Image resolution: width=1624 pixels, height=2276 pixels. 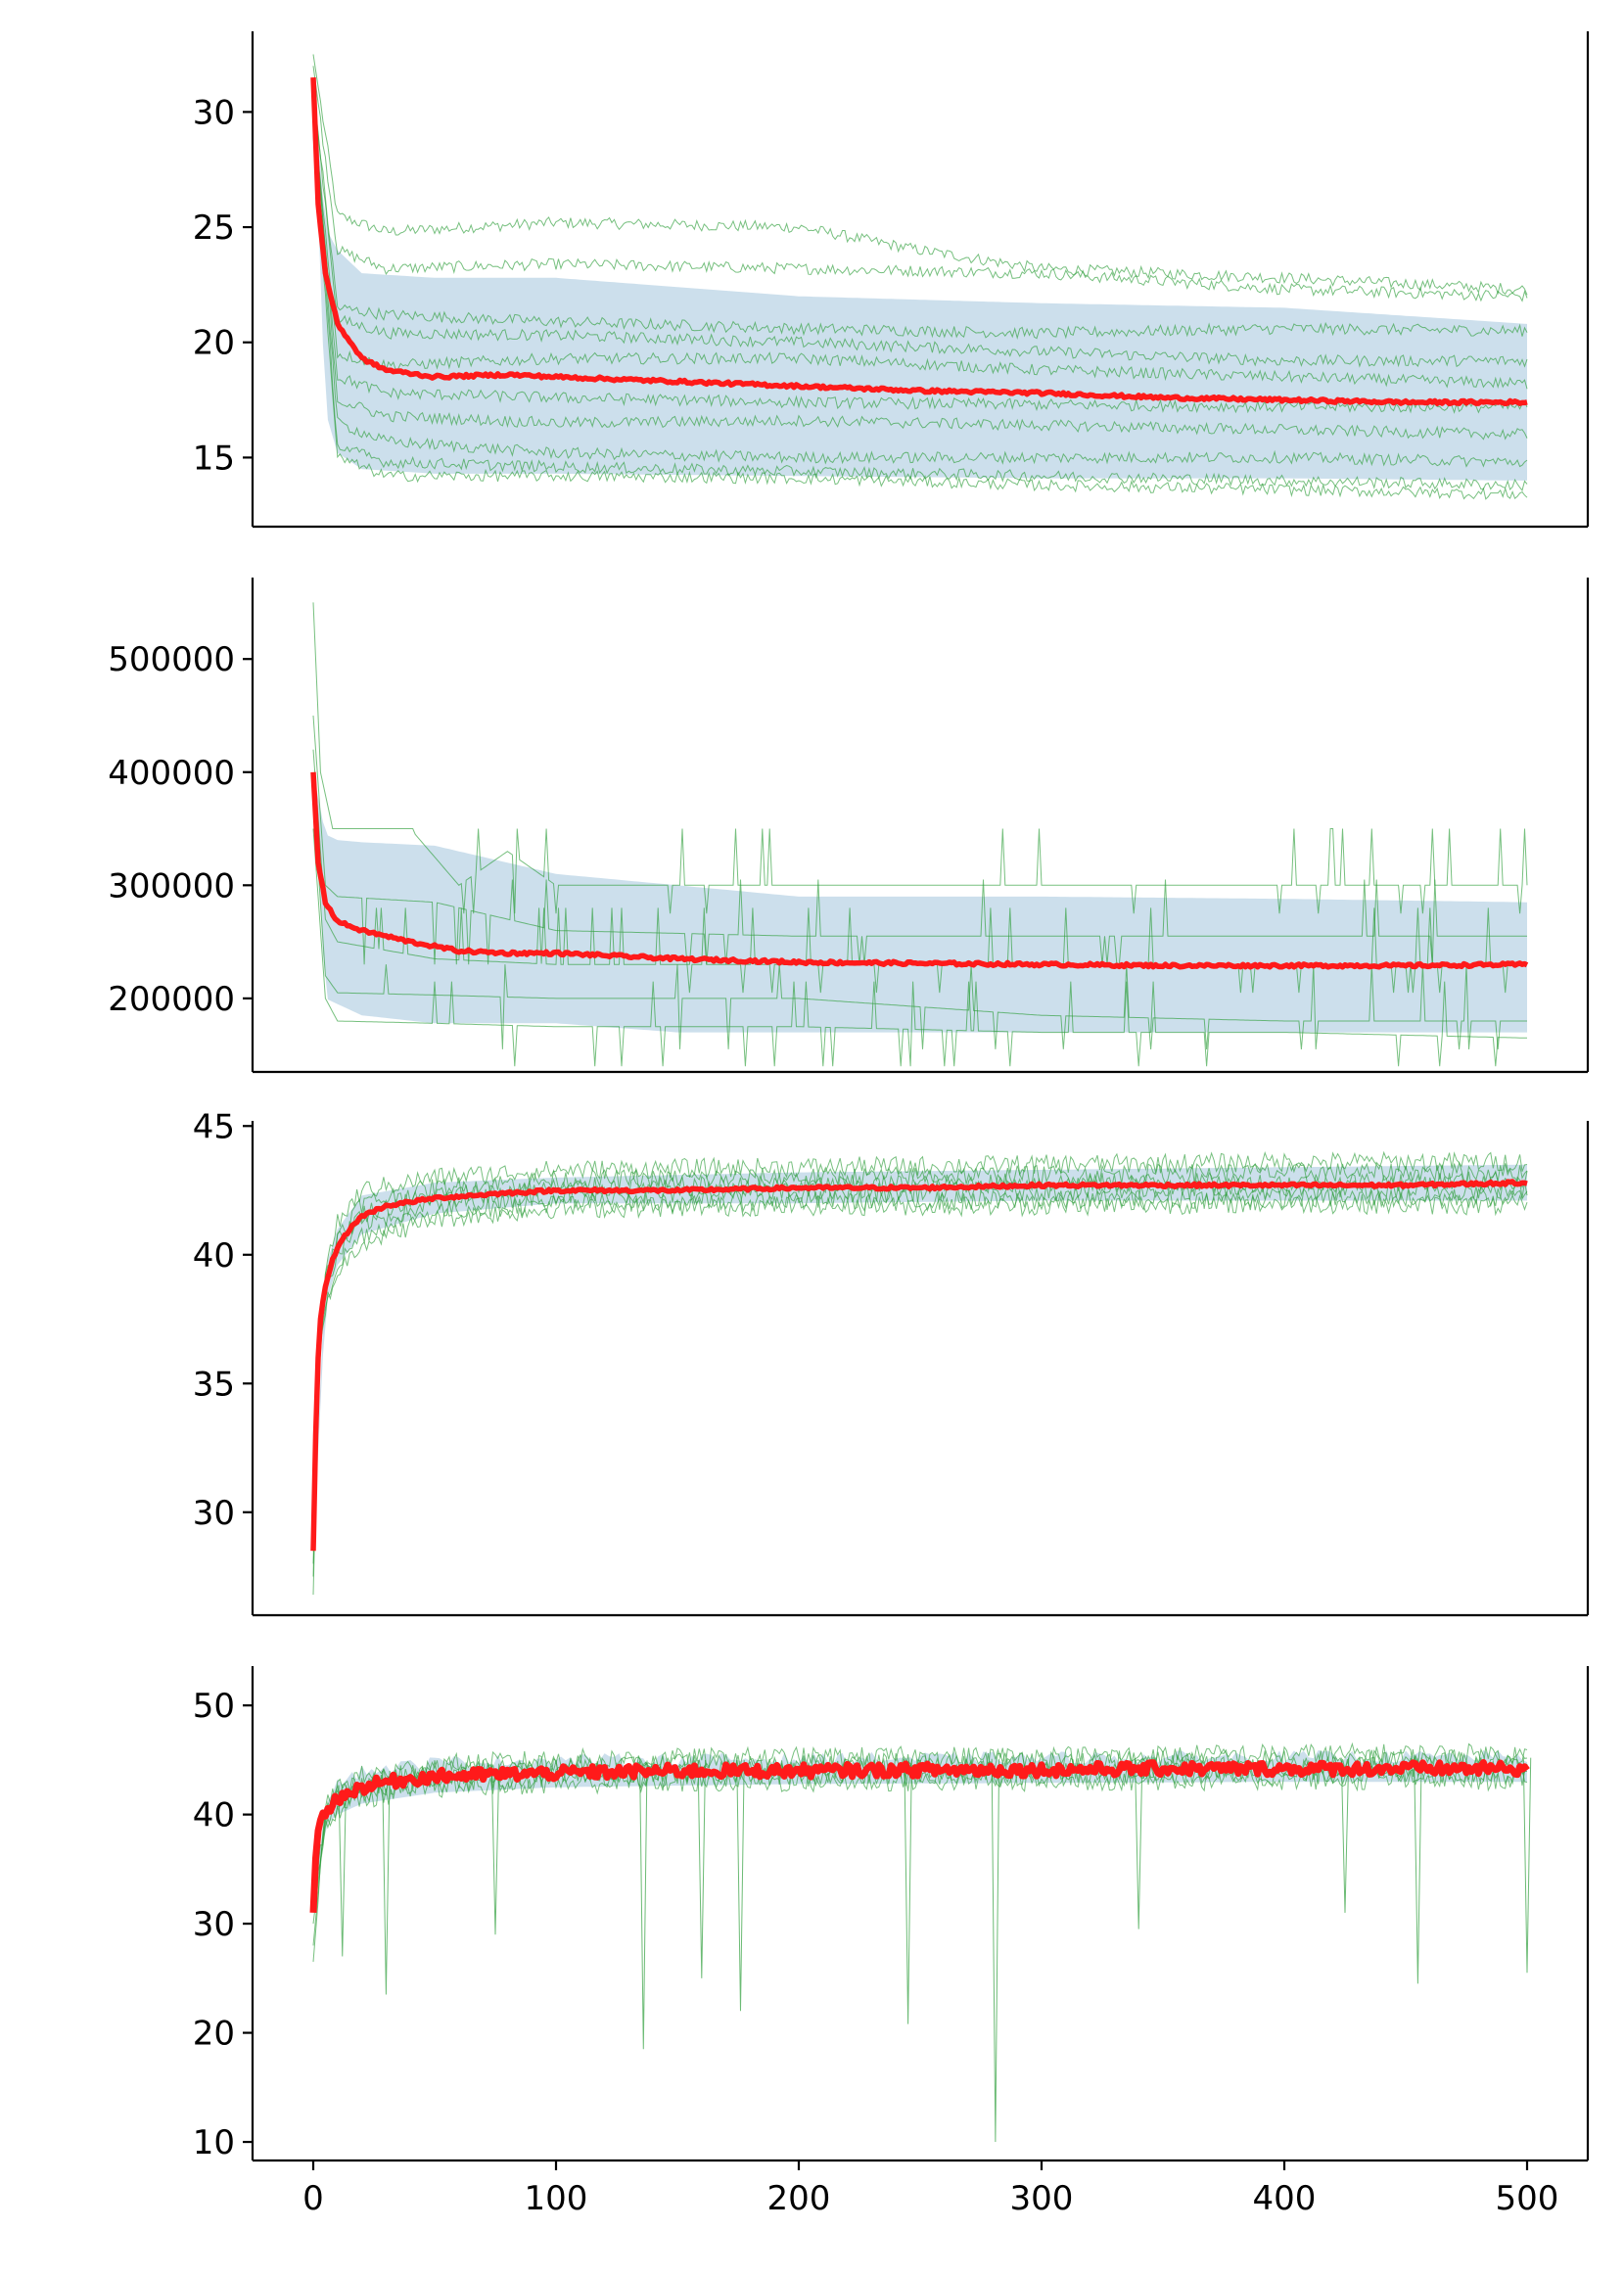 I want to click on x-tick-label: 200, so click(x=799, y=2199).